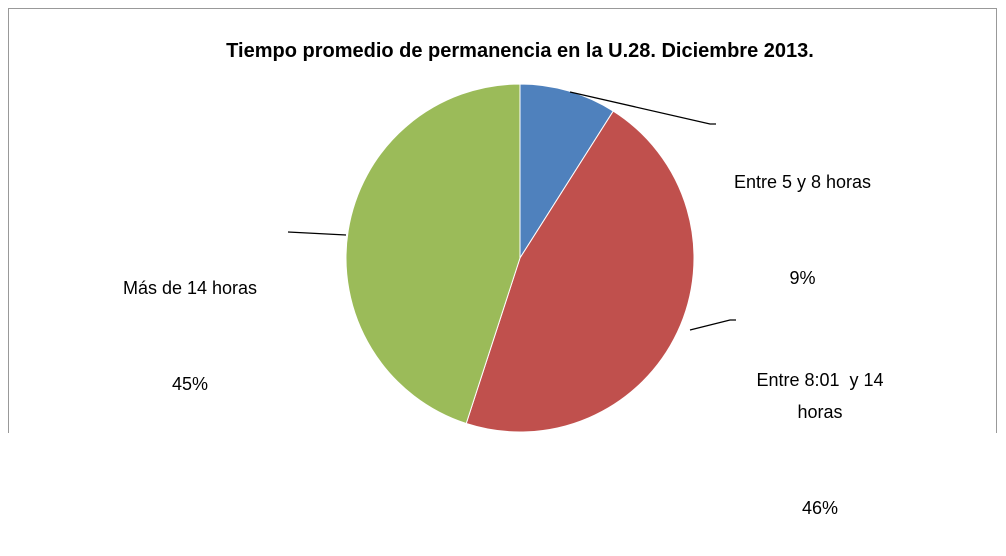 Image resolution: width=1006 pixels, height=556 pixels. Describe the element at coordinates (802, 182) in the screenshot. I see `category-label: Entre 5 y 8 horas` at that location.